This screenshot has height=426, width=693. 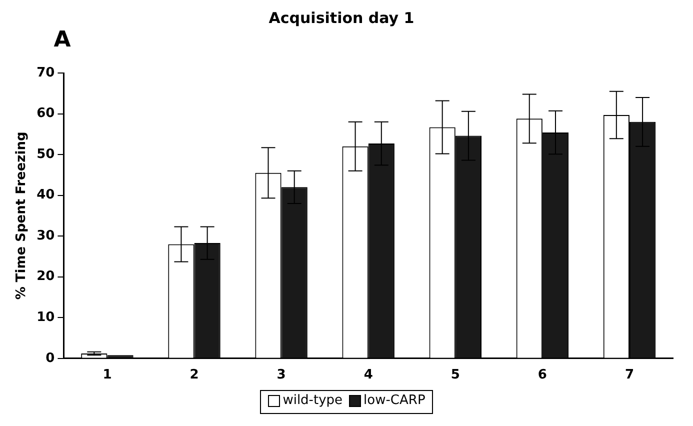 What do you see at coordinates (629, 375) in the screenshot?
I see `x-tick-label: 7` at bounding box center [629, 375].